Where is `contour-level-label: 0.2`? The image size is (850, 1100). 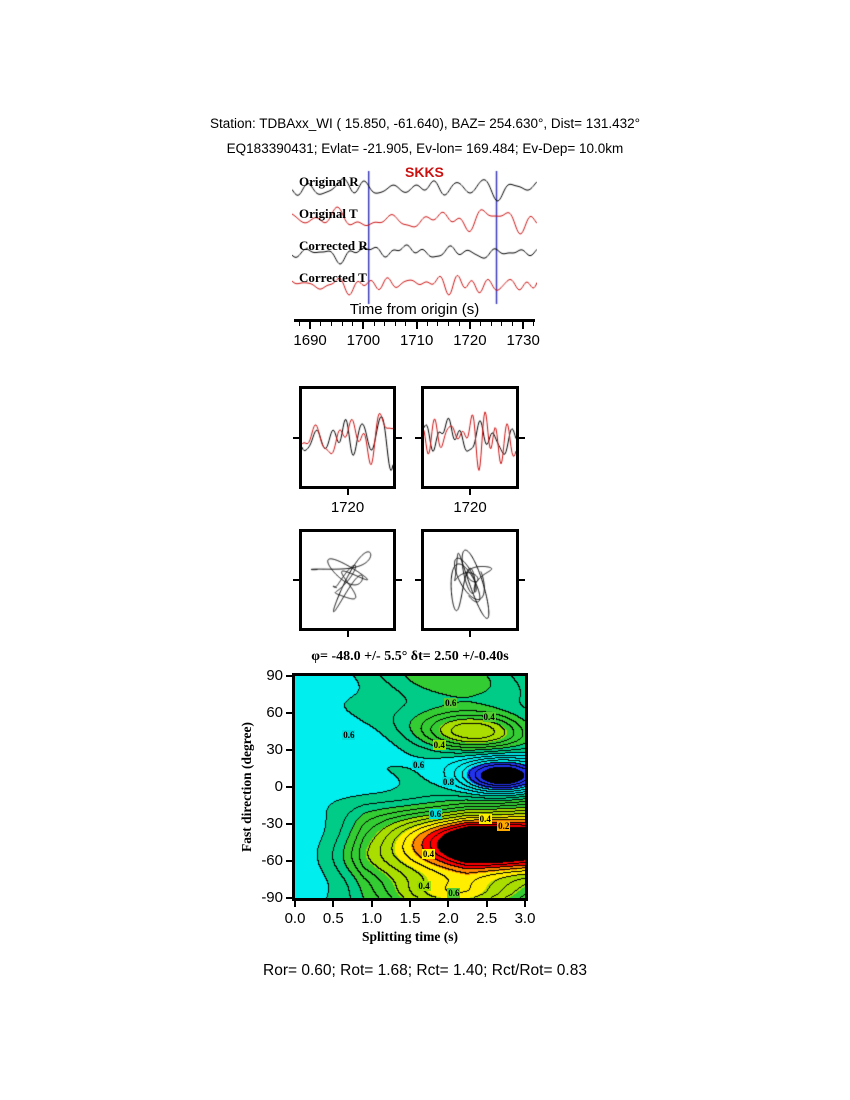
contour-level-label: 0.2 is located at coordinates (504, 826).